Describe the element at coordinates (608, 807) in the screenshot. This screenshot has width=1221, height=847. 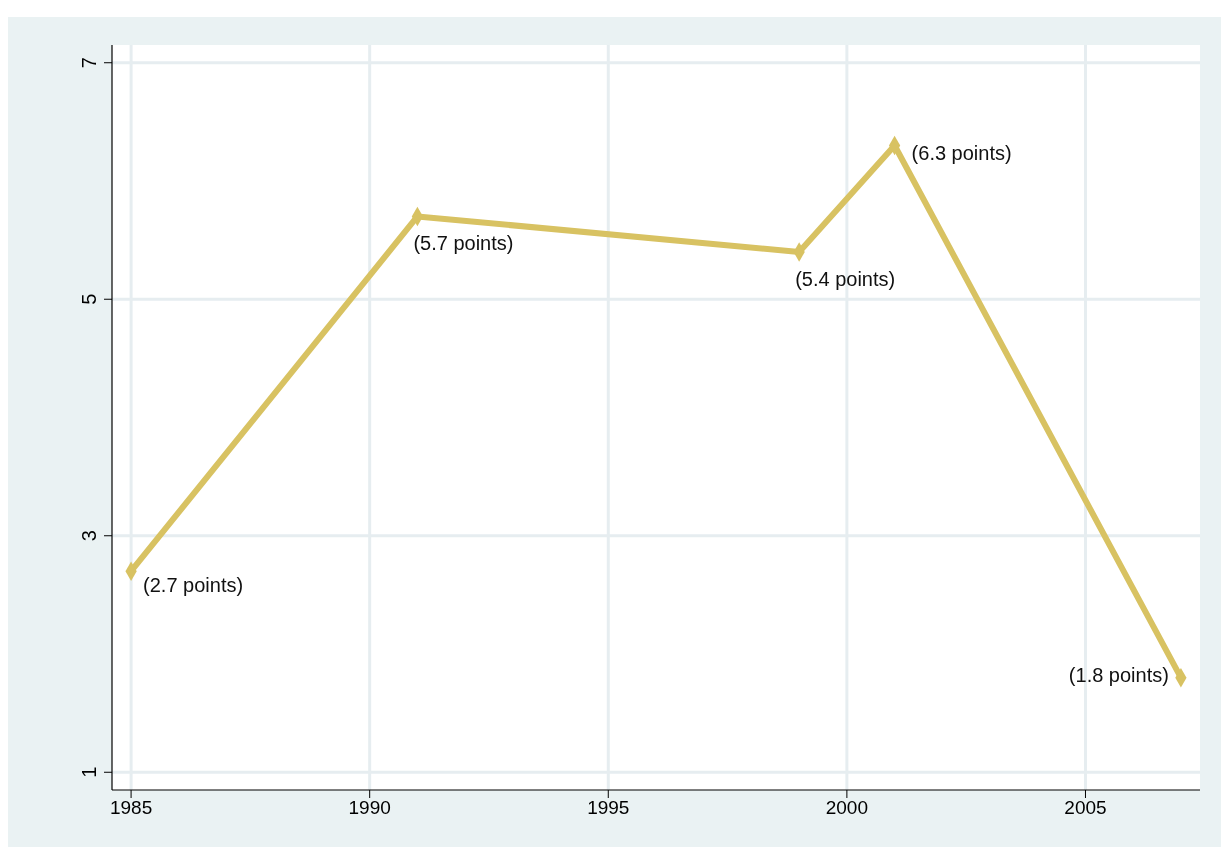
I see `x-tick-label: 1995` at that location.